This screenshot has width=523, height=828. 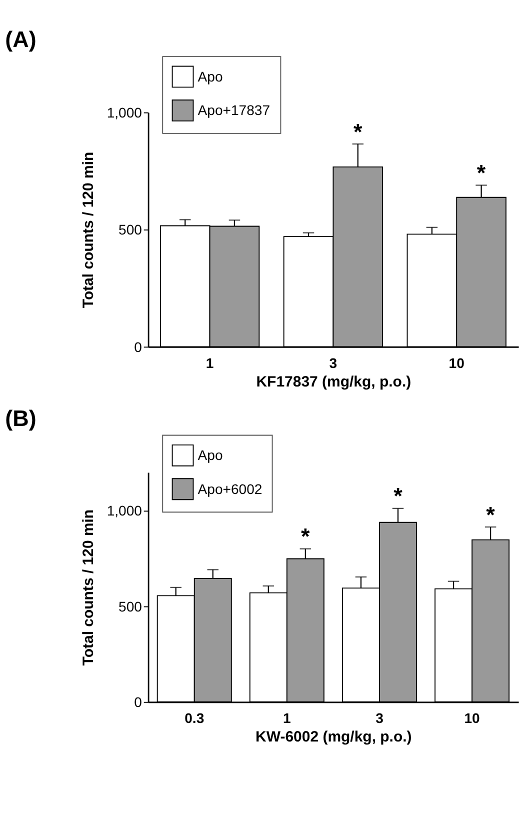 I want to click on legend-label: Apo+17837, so click(x=234, y=110).